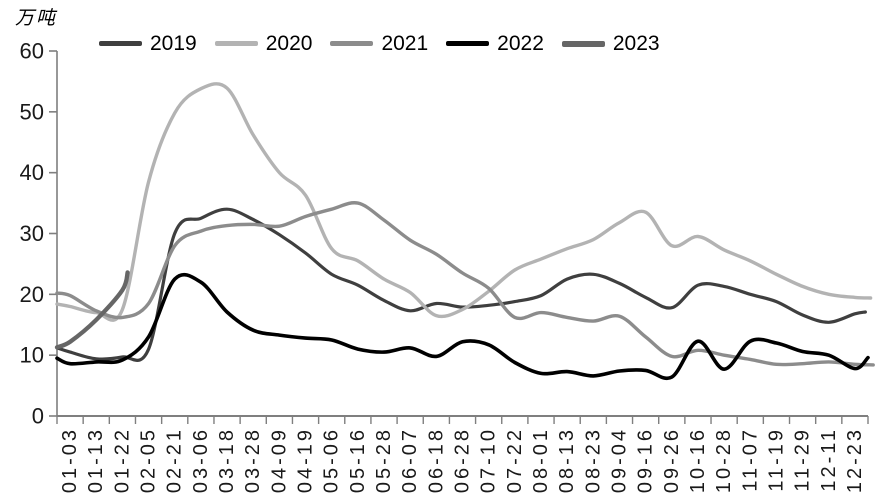 The image size is (875, 503). I want to click on x-tick-label: 04-19, so click(306, 460).